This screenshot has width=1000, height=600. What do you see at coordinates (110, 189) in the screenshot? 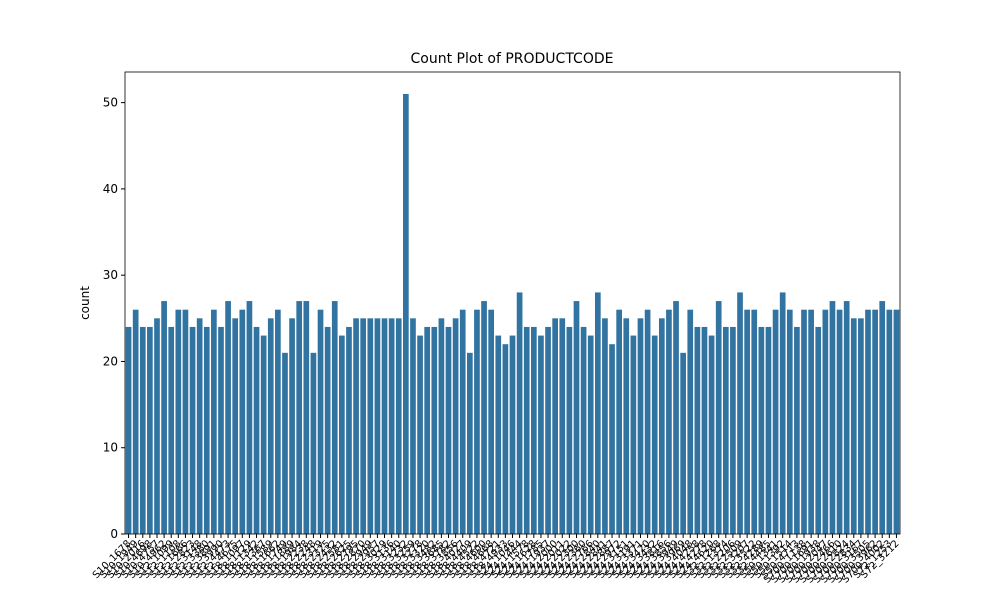
I see `y-tick-label: 40` at bounding box center [110, 189].